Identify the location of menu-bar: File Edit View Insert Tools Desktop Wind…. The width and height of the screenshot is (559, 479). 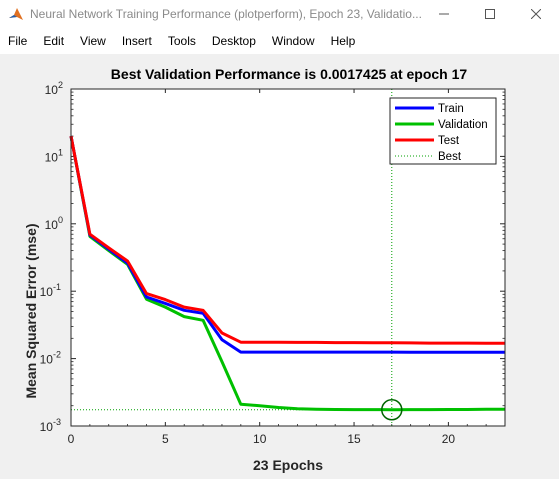
(279, 48).